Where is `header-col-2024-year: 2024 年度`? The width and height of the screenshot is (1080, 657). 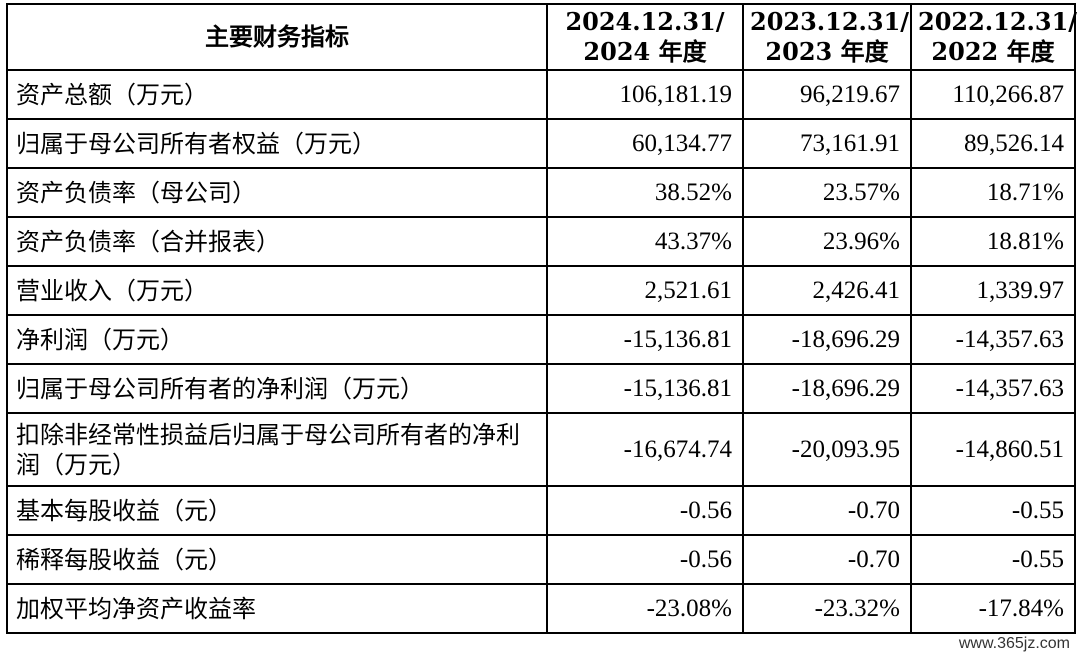 header-col-2024-year: 2024 年度 is located at coordinates (645, 51).